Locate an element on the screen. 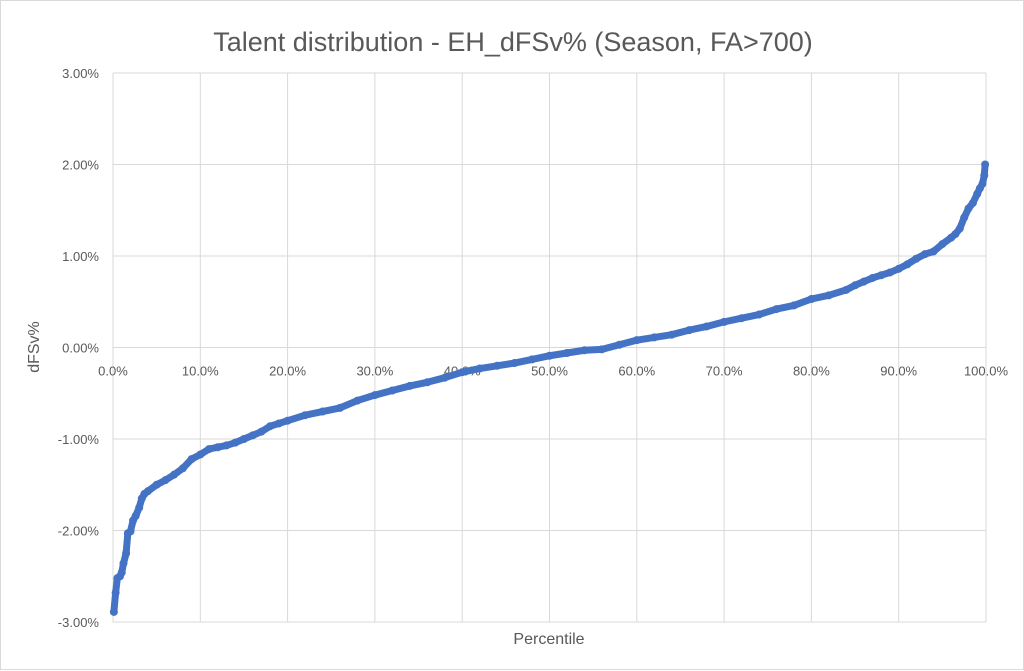 This screenshot has width=1024, height=671. x-tick-label: 50.0% is located at coordinates (549, 371).